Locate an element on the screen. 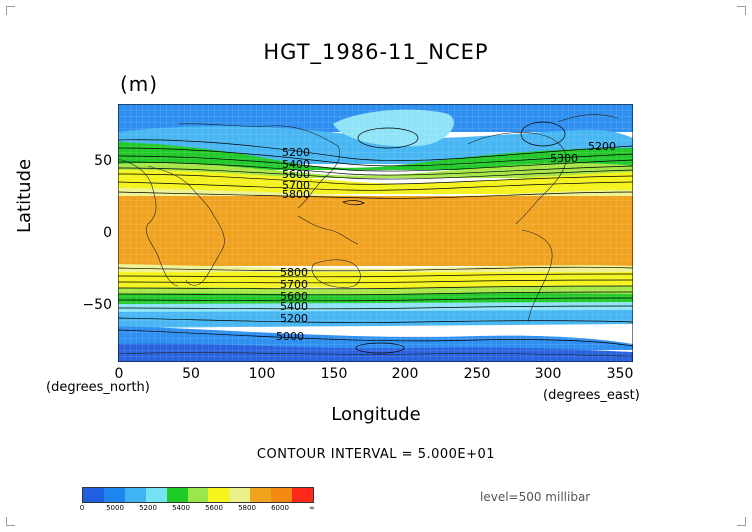  y-tick: 50 is located at coordinates (103, 161).